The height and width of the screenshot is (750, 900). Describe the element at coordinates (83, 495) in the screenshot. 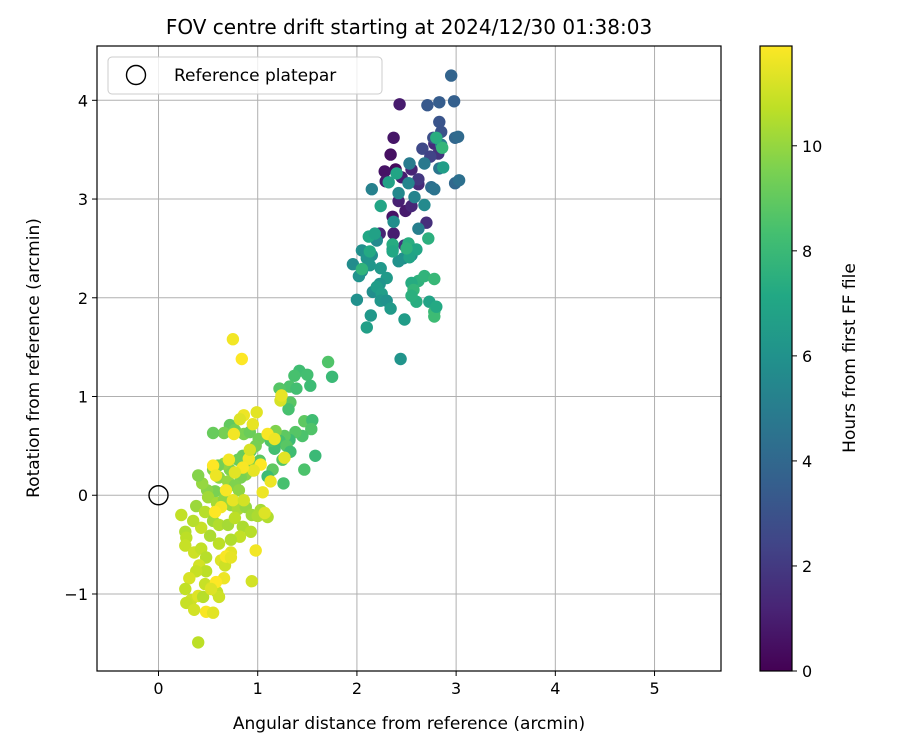

I see `y-tick-label: 0` at that location.